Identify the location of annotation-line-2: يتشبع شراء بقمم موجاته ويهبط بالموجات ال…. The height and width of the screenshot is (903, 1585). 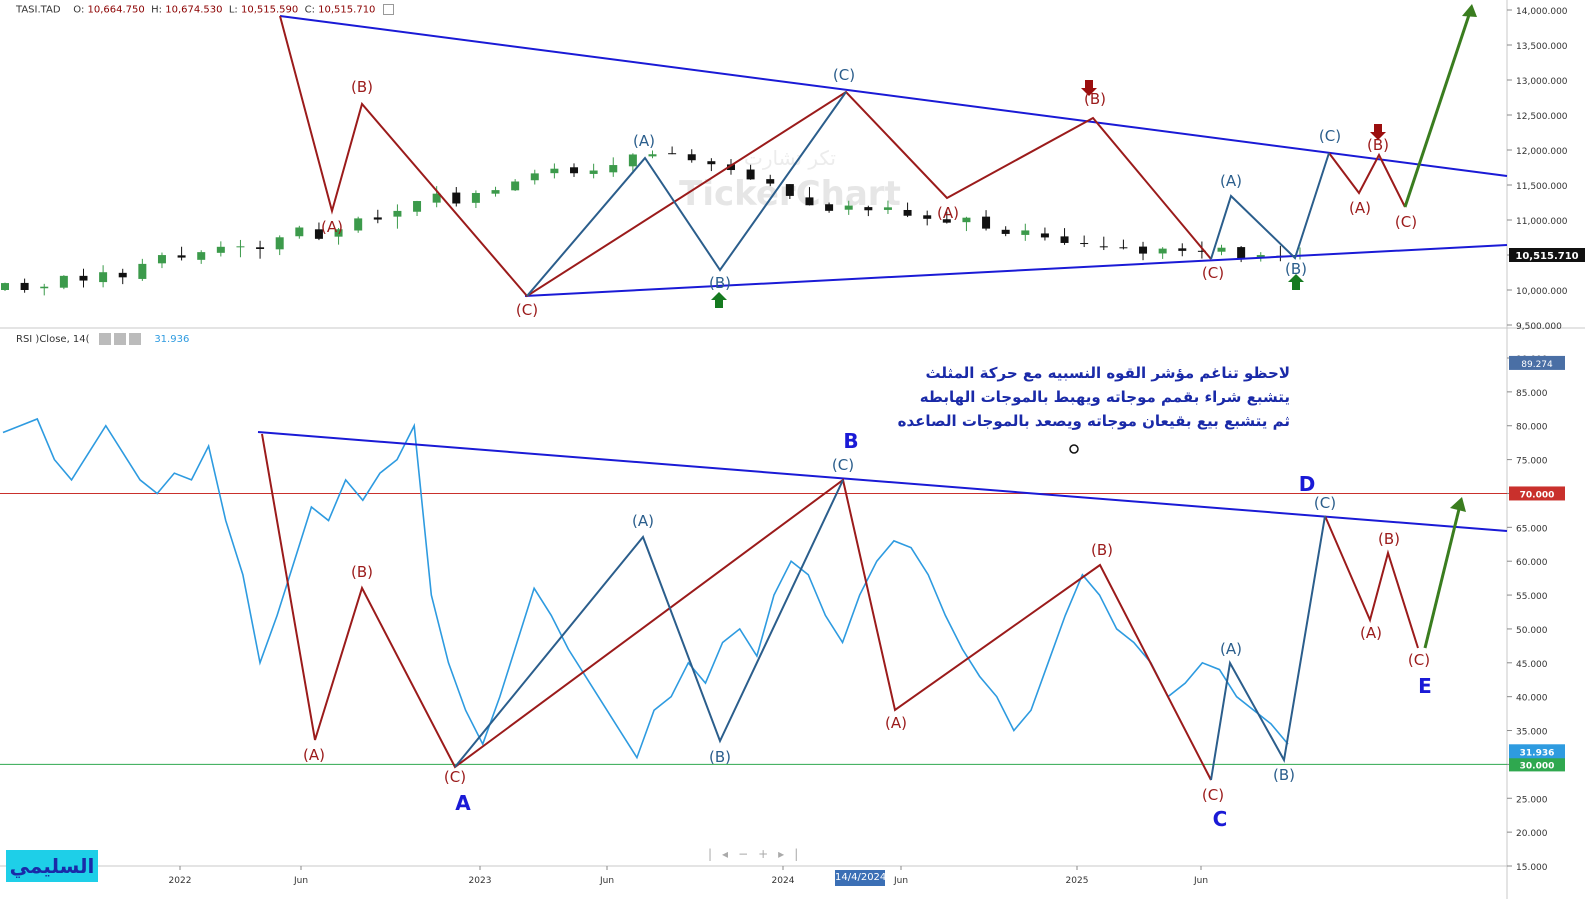
(1104, 397).